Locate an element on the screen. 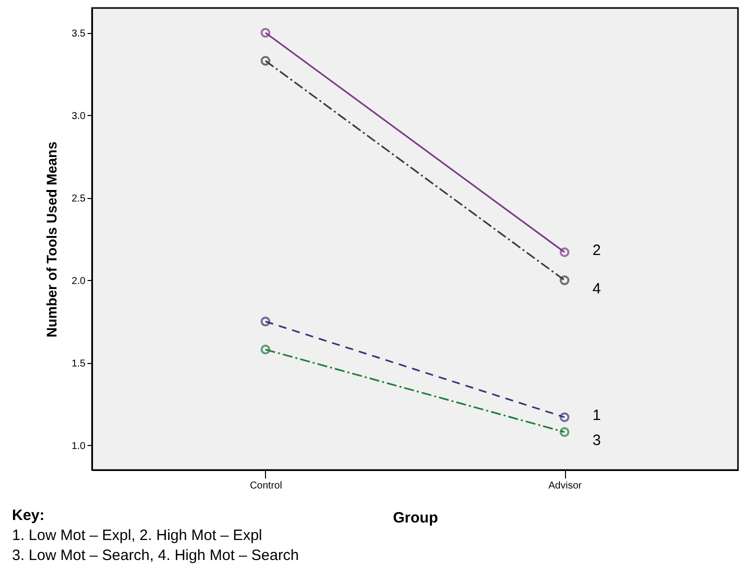 The width and height of the screenshot is (742, 575). series-label: 2 is located at coordinates (596, 251).